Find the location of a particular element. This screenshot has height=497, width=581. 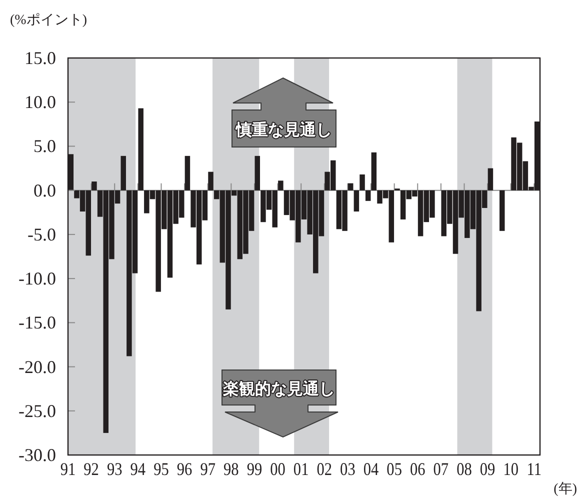

x-tick-label: 98 is located at coordinates (231, 469).